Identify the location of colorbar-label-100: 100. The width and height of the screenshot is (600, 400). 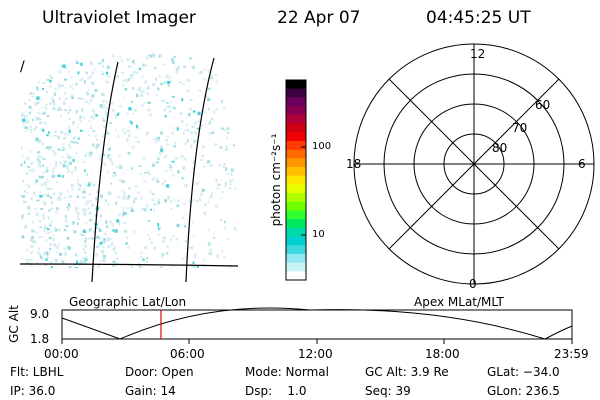
(322, 146).